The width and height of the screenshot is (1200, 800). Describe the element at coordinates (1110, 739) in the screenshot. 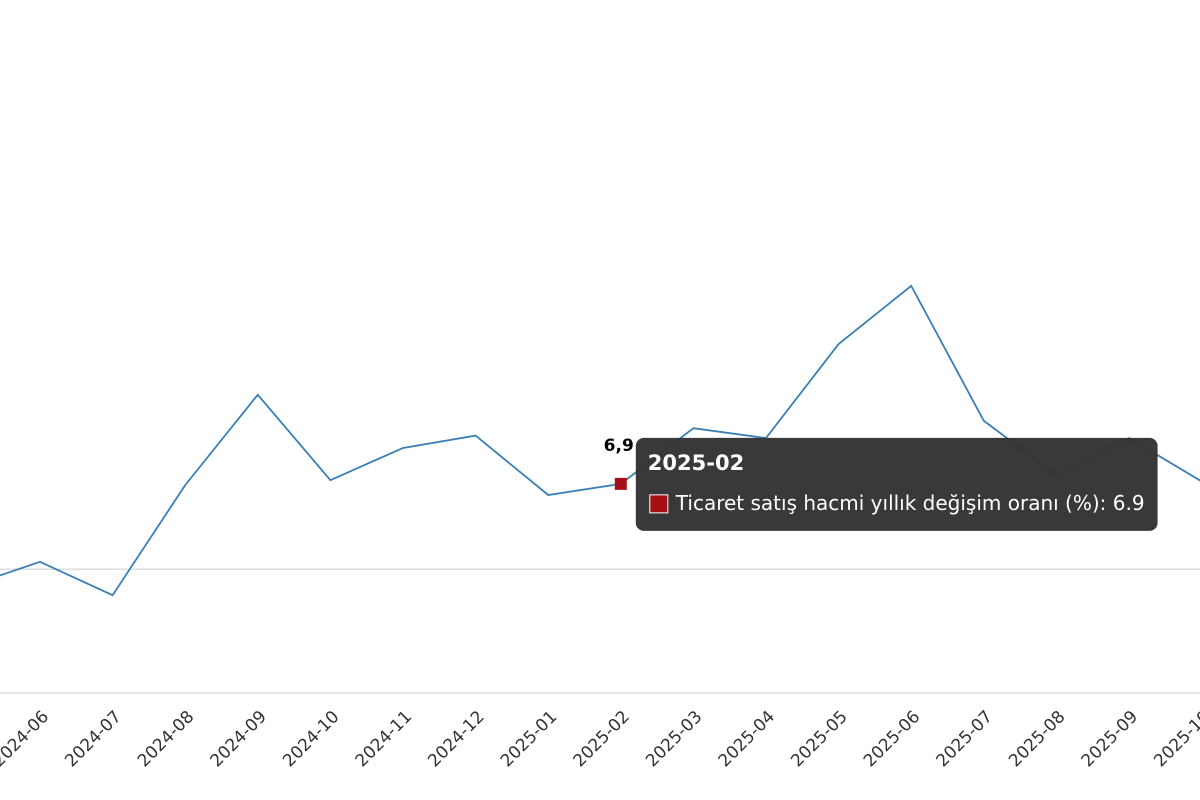

I see `x-tick-label: 2025-09` at that location.